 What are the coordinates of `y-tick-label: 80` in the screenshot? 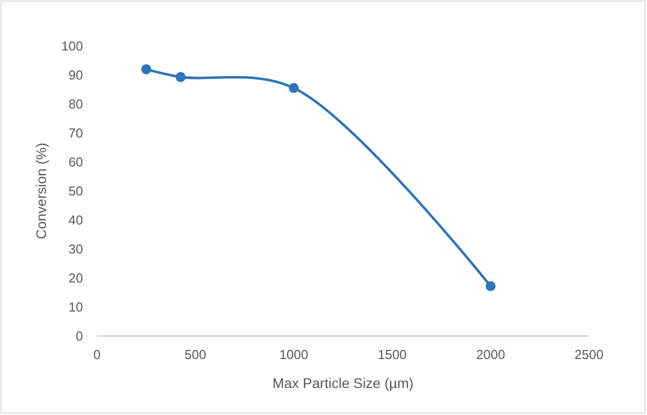 It's located at (75, 104).